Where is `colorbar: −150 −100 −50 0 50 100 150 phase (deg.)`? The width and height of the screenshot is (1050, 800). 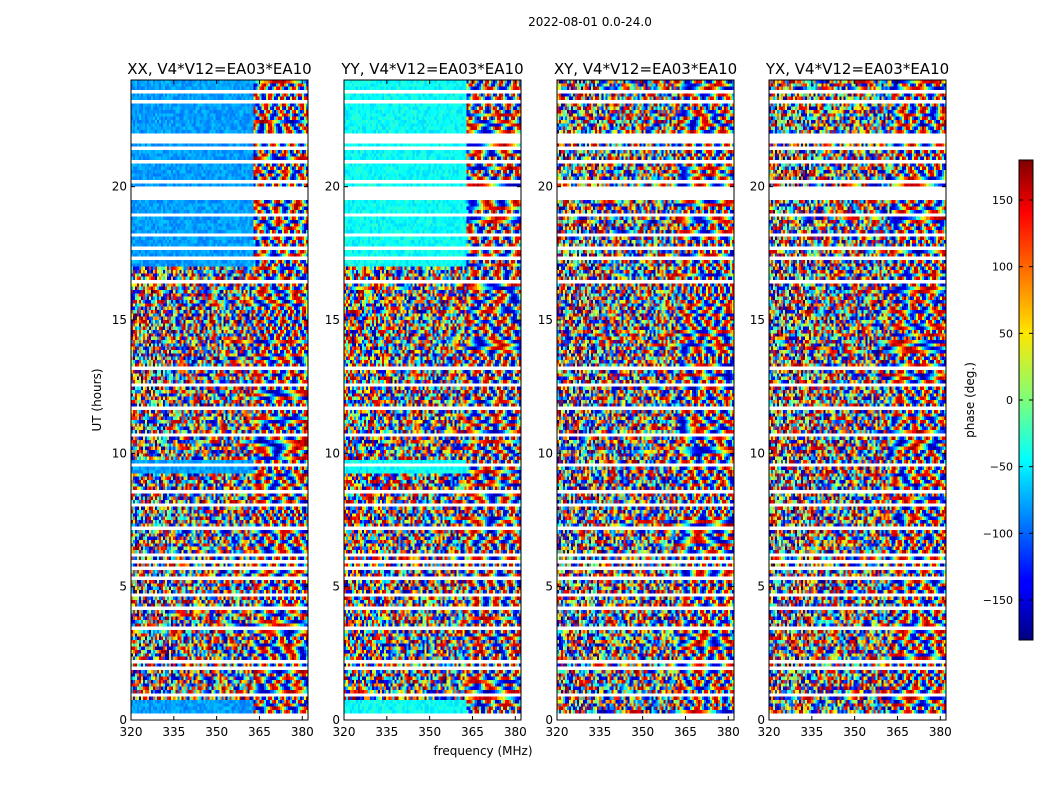
colorbar: −150 −100 −50 0 50 100 150 phase (deg.) is located at coordinates (998, 400).